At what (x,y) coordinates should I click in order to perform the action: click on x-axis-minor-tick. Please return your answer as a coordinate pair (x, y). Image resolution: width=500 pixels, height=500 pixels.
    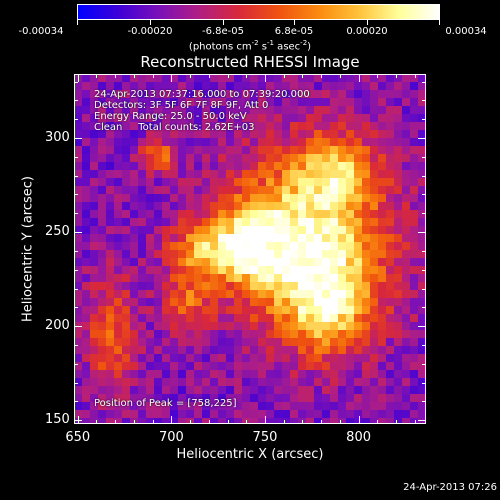
    Looking at the image, I should click on (191, 422).